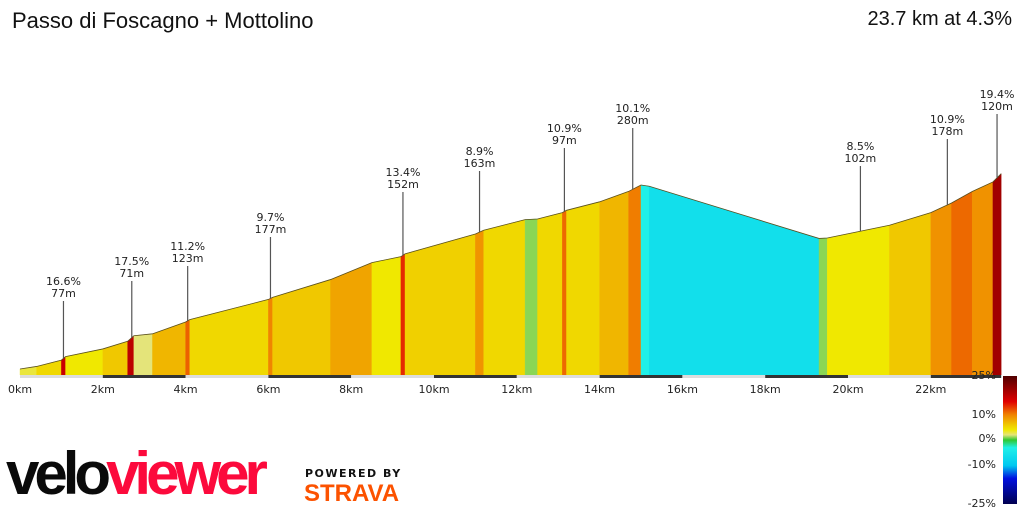 Image resolution: width=1024 pixels, height=512 pixels. I want to click on annotation-length: 71m, so click(131, 273).